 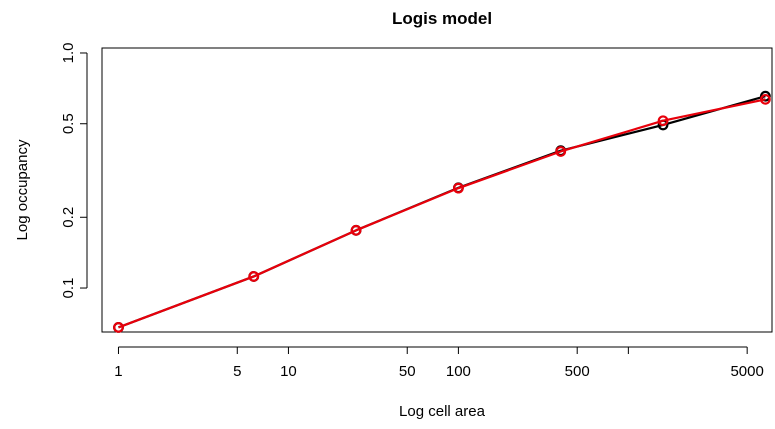 What do you see at coordinates (439, 363) in the screenshot?
I see `x-axis: 1 5 10 50 100 500 5000` at bounding box center [439, 363].